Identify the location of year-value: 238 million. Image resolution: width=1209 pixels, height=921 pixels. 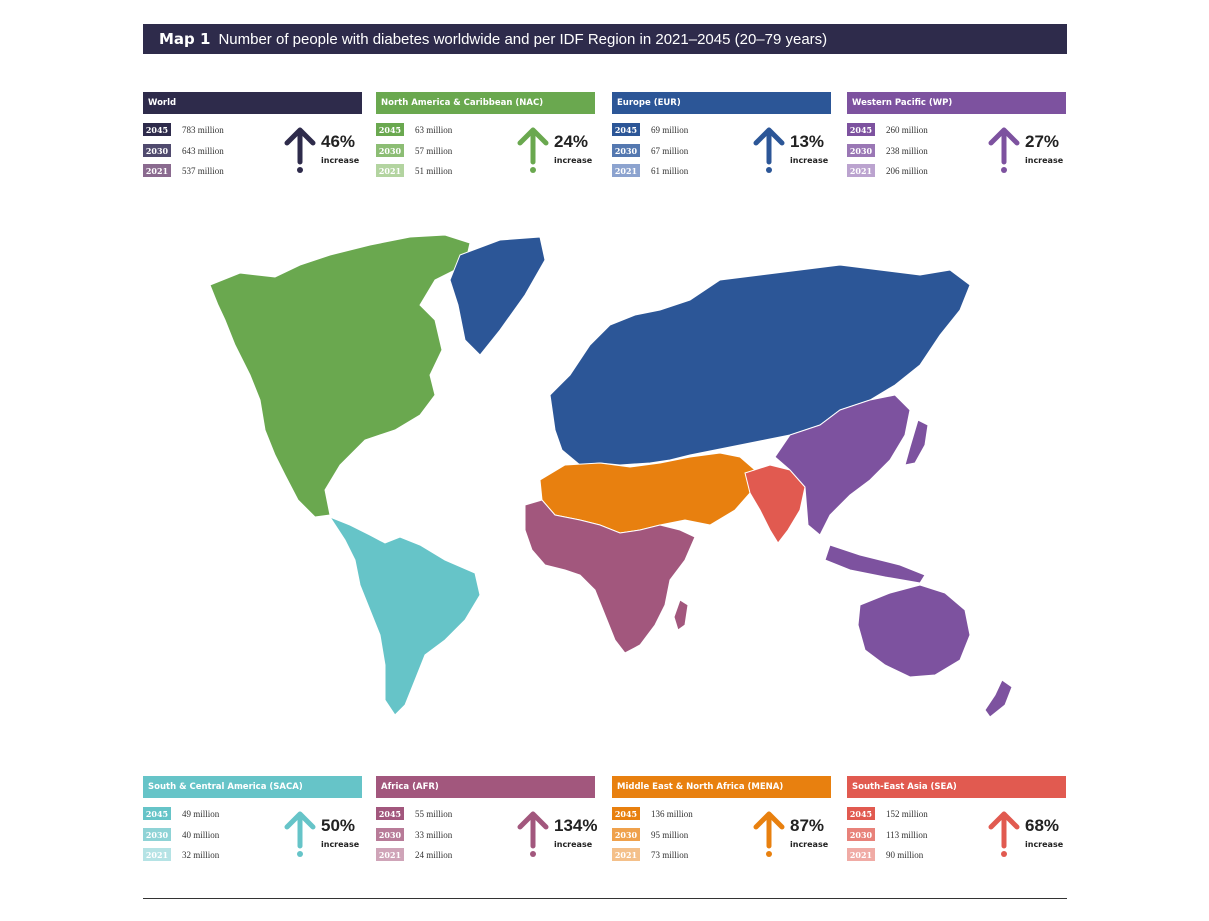
(907, 150).